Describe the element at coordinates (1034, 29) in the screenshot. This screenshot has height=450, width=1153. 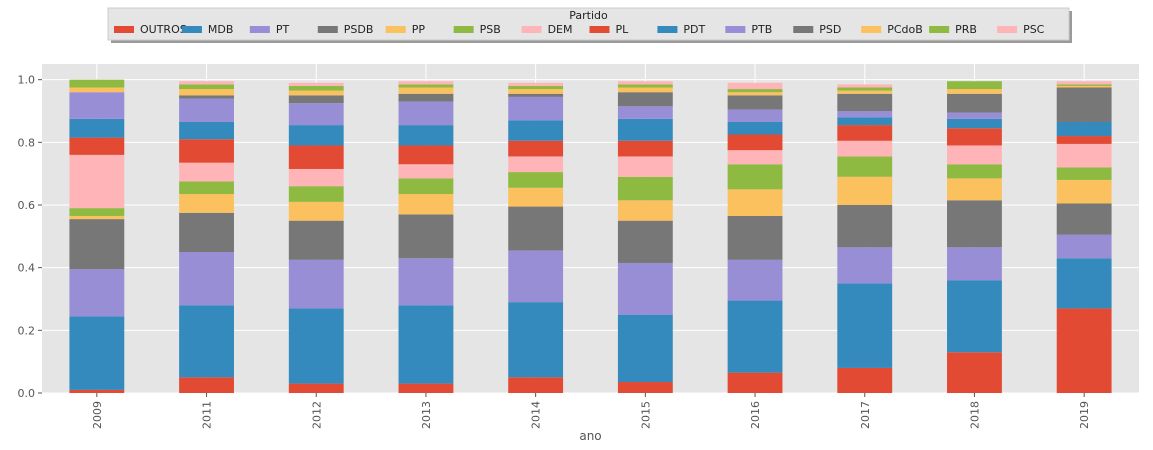
I see `legend-label-psc: PSC` at that location.